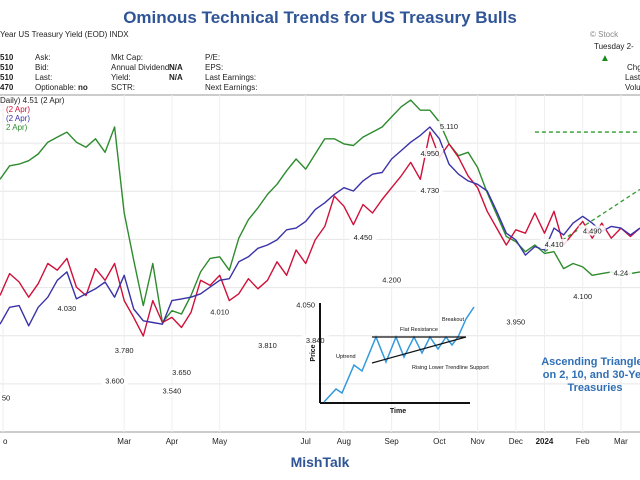  What do you see at coordinates (344, 441) in the screenshot?
I see `x-tick-label: Aug` at bounding box center [344, 441].